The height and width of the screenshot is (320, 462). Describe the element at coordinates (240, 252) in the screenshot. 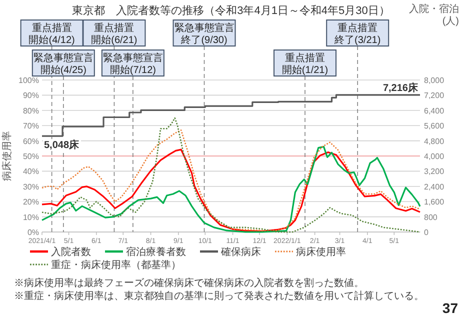

I see `legend-label: 確保病床` at that location.